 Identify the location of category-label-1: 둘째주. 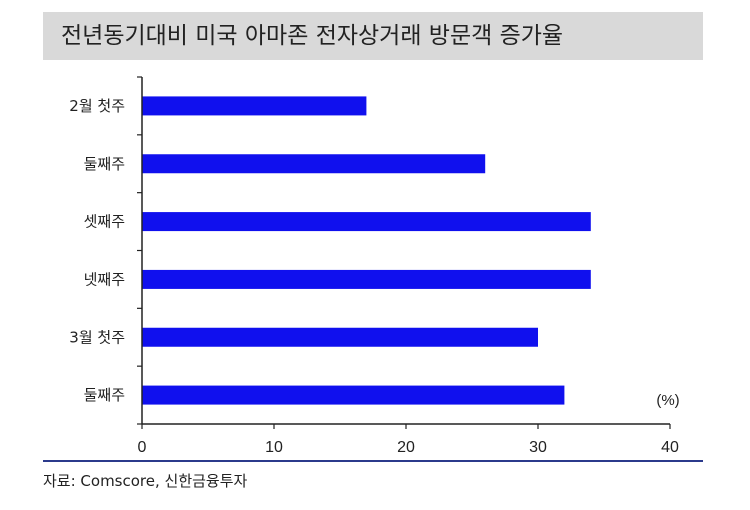
(104, 164).